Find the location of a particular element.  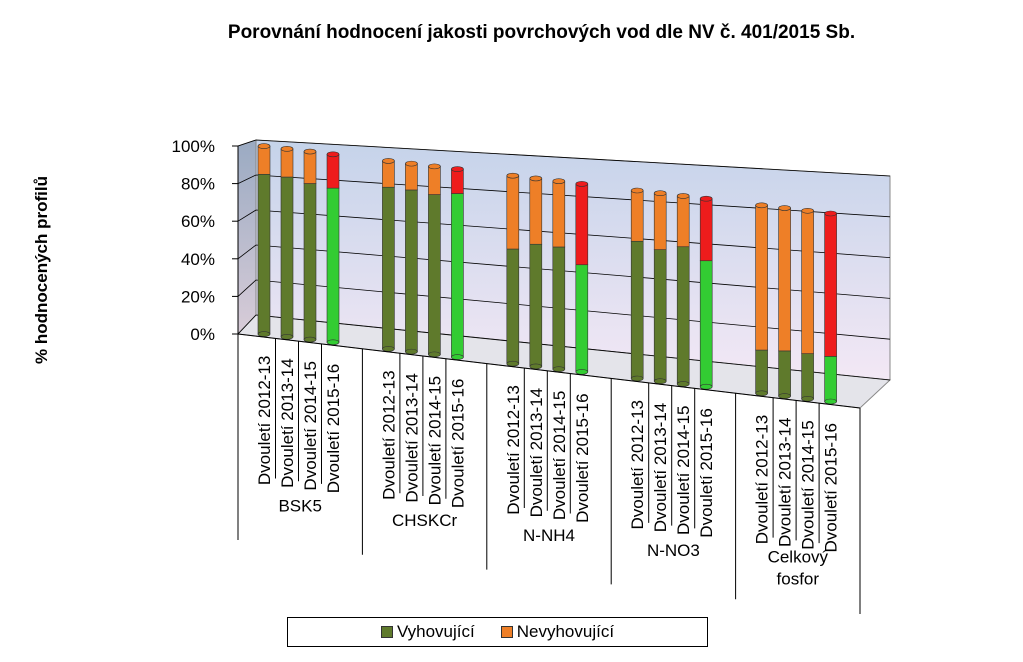

legend-item-nevyhovujici: Nevyhovující is located at coordinates (557, 632).